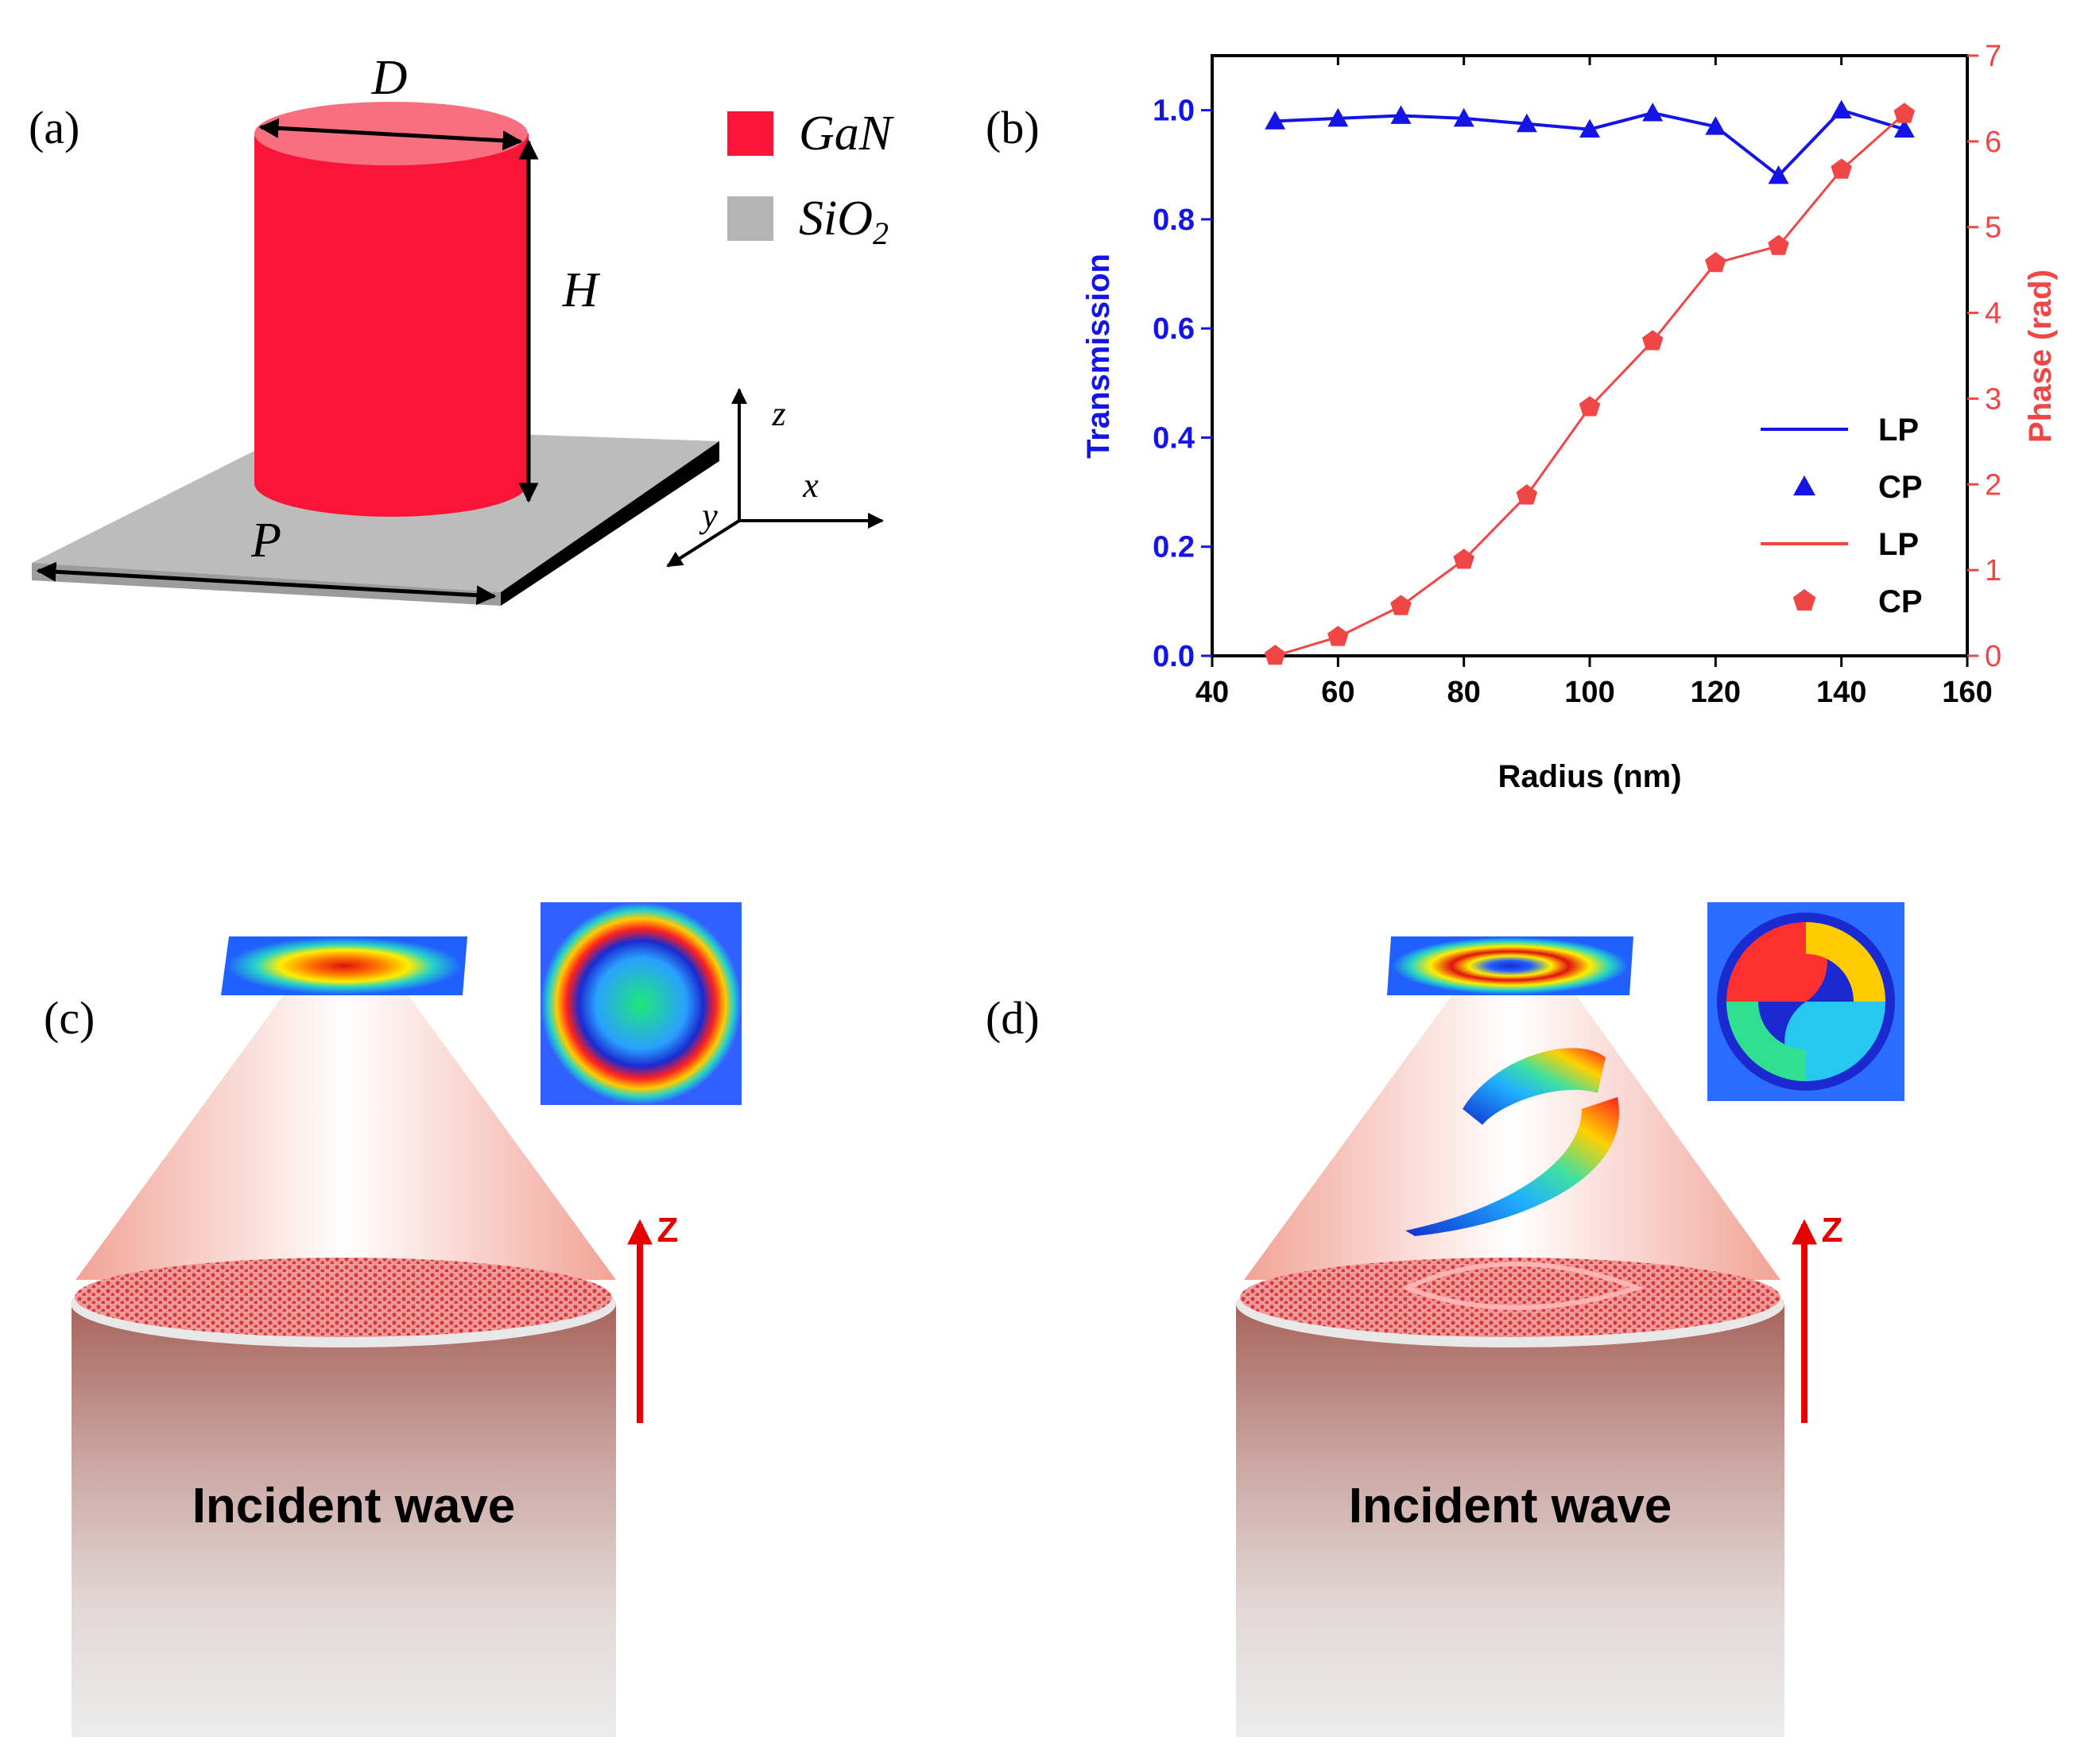 The width and height of the screenshot is (2073, 1764). Describe the element at coordinates (1174, 438) in the screenshot. I see `y-tick-label: 0.4` at that location.